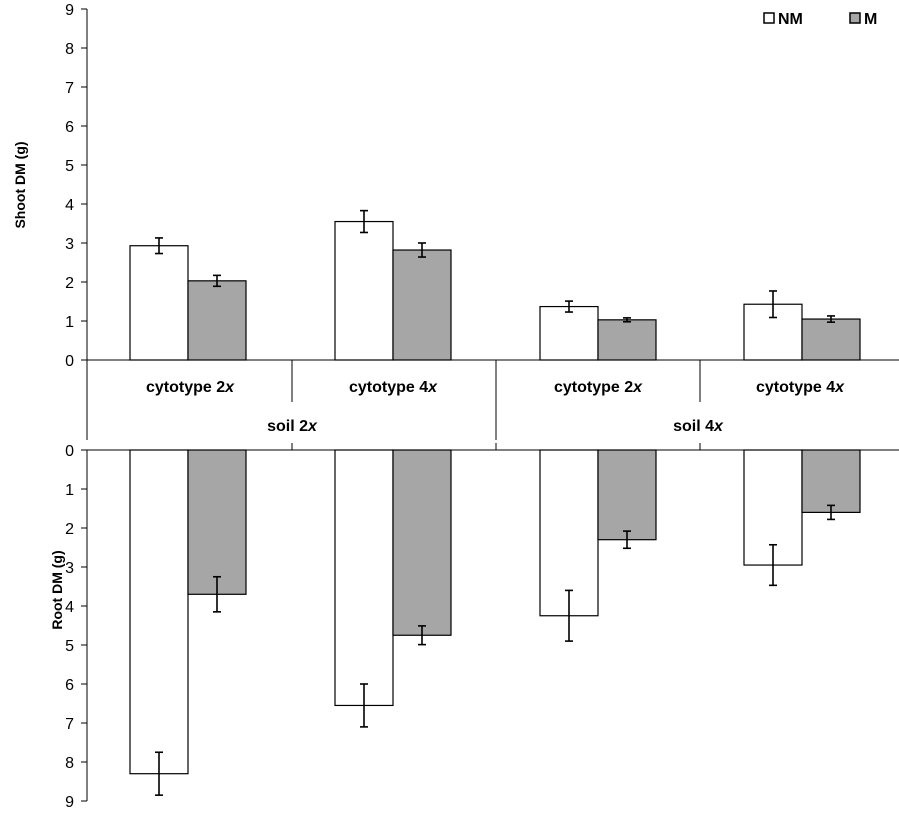 The width and height of the screenshot is (899, 814). Describe the element at coordinates (69, 646) in the screenshot. I see `root-tick-label: 5` at that location.